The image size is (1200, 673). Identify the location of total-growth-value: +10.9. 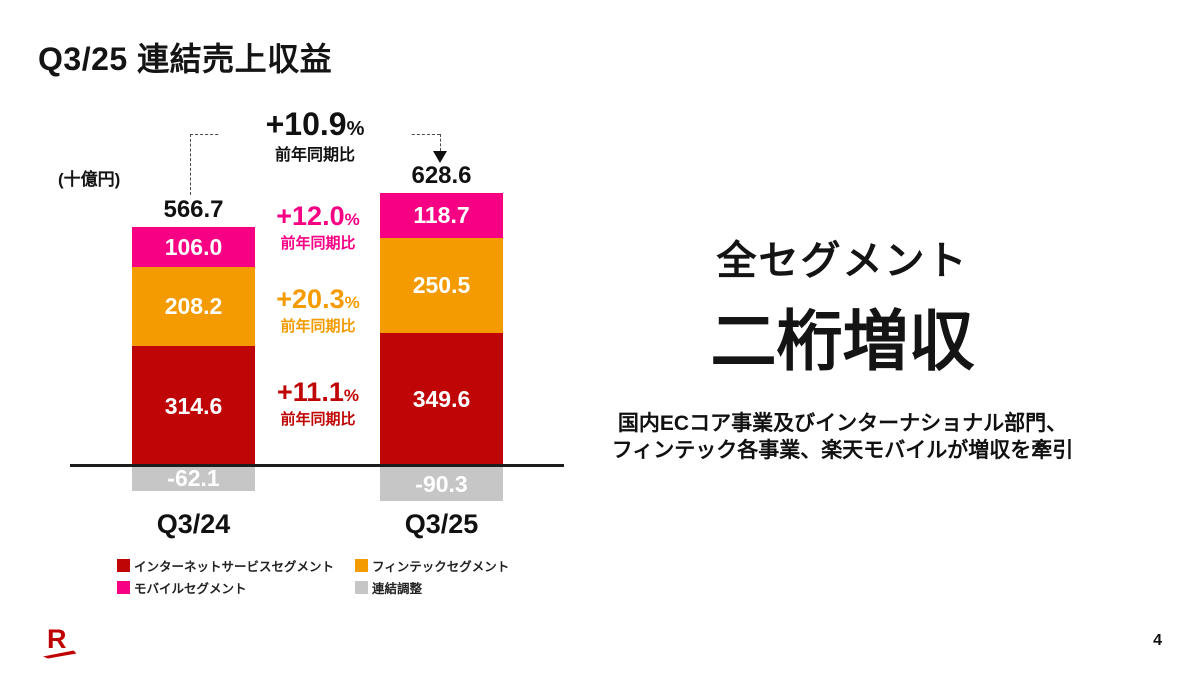
(306, 124).